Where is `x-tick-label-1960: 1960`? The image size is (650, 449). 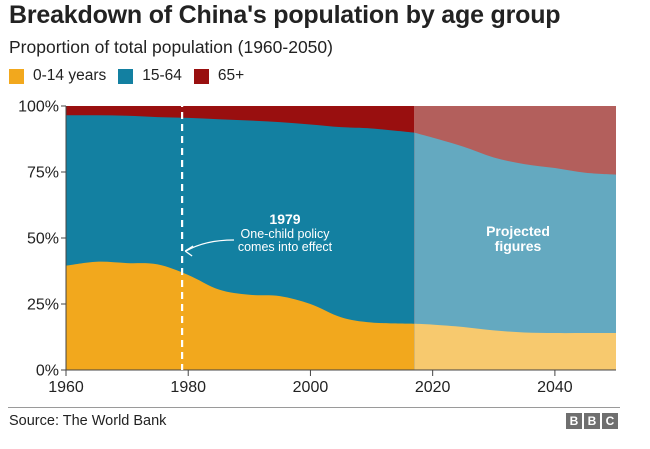
x-tick-label-1960: 1960 is located at coordinates (66, 387).